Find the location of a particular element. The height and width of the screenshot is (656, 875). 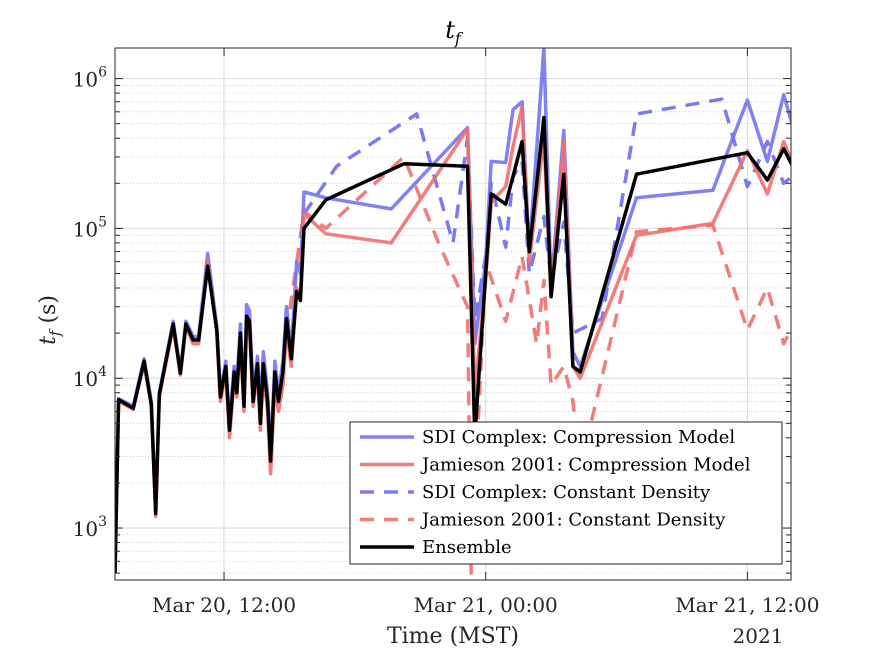

legend-label-4: Jamieson 2001: Constant Density is located at coordinates (573, 520).